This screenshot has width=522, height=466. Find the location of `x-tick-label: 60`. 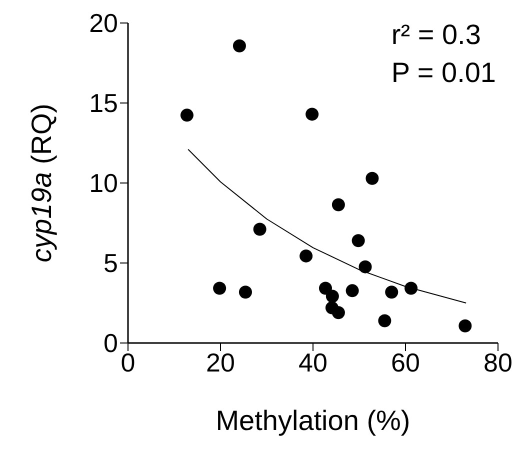

x-tick-label: 60 is located at coordinates (405, 362).